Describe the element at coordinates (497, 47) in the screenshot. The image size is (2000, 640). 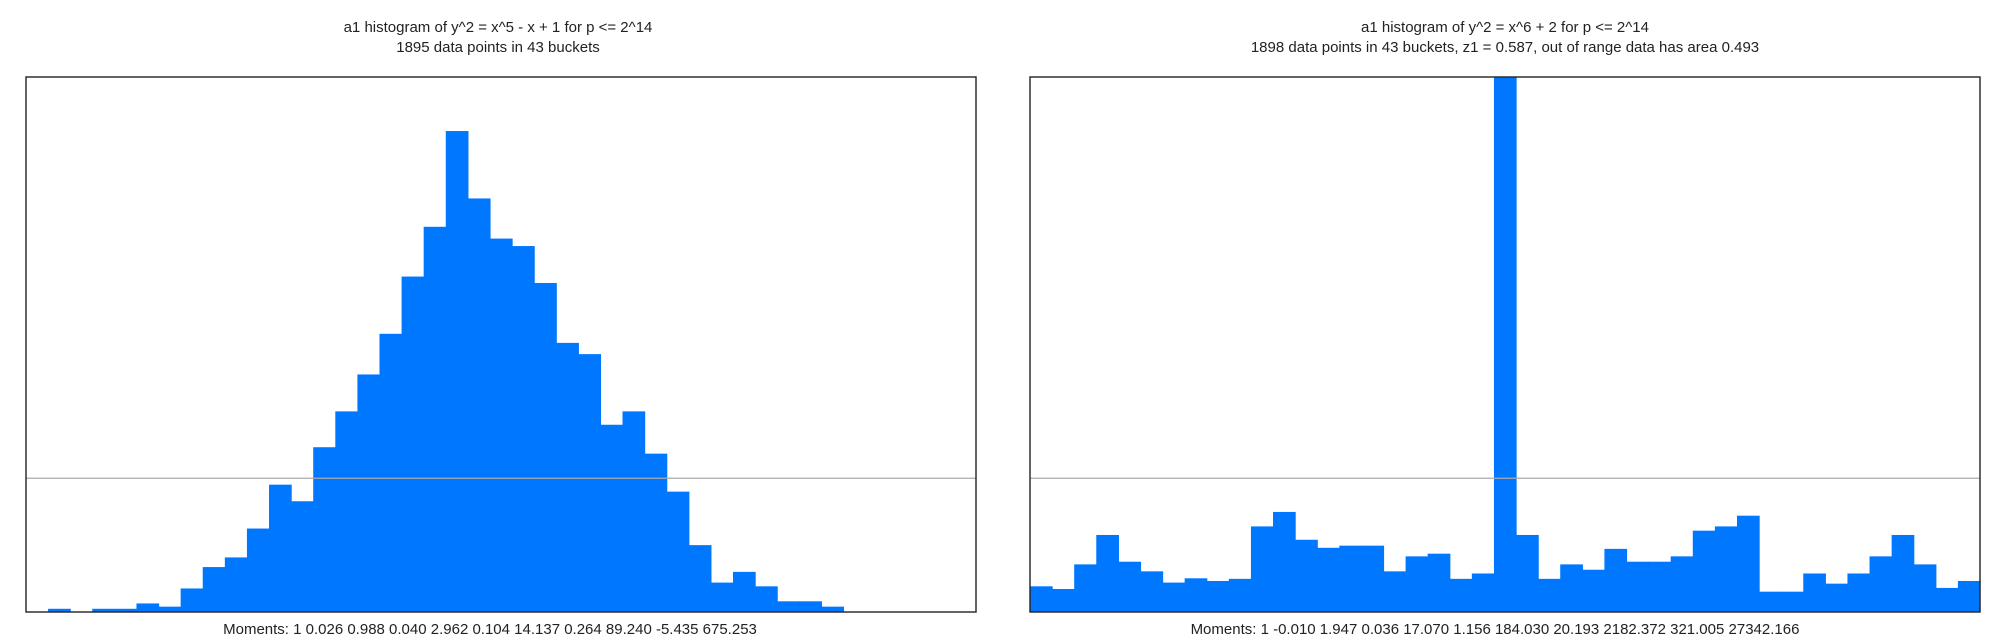
I see `chart-subtitle: 1895 data points in 43 buckets` at that location.